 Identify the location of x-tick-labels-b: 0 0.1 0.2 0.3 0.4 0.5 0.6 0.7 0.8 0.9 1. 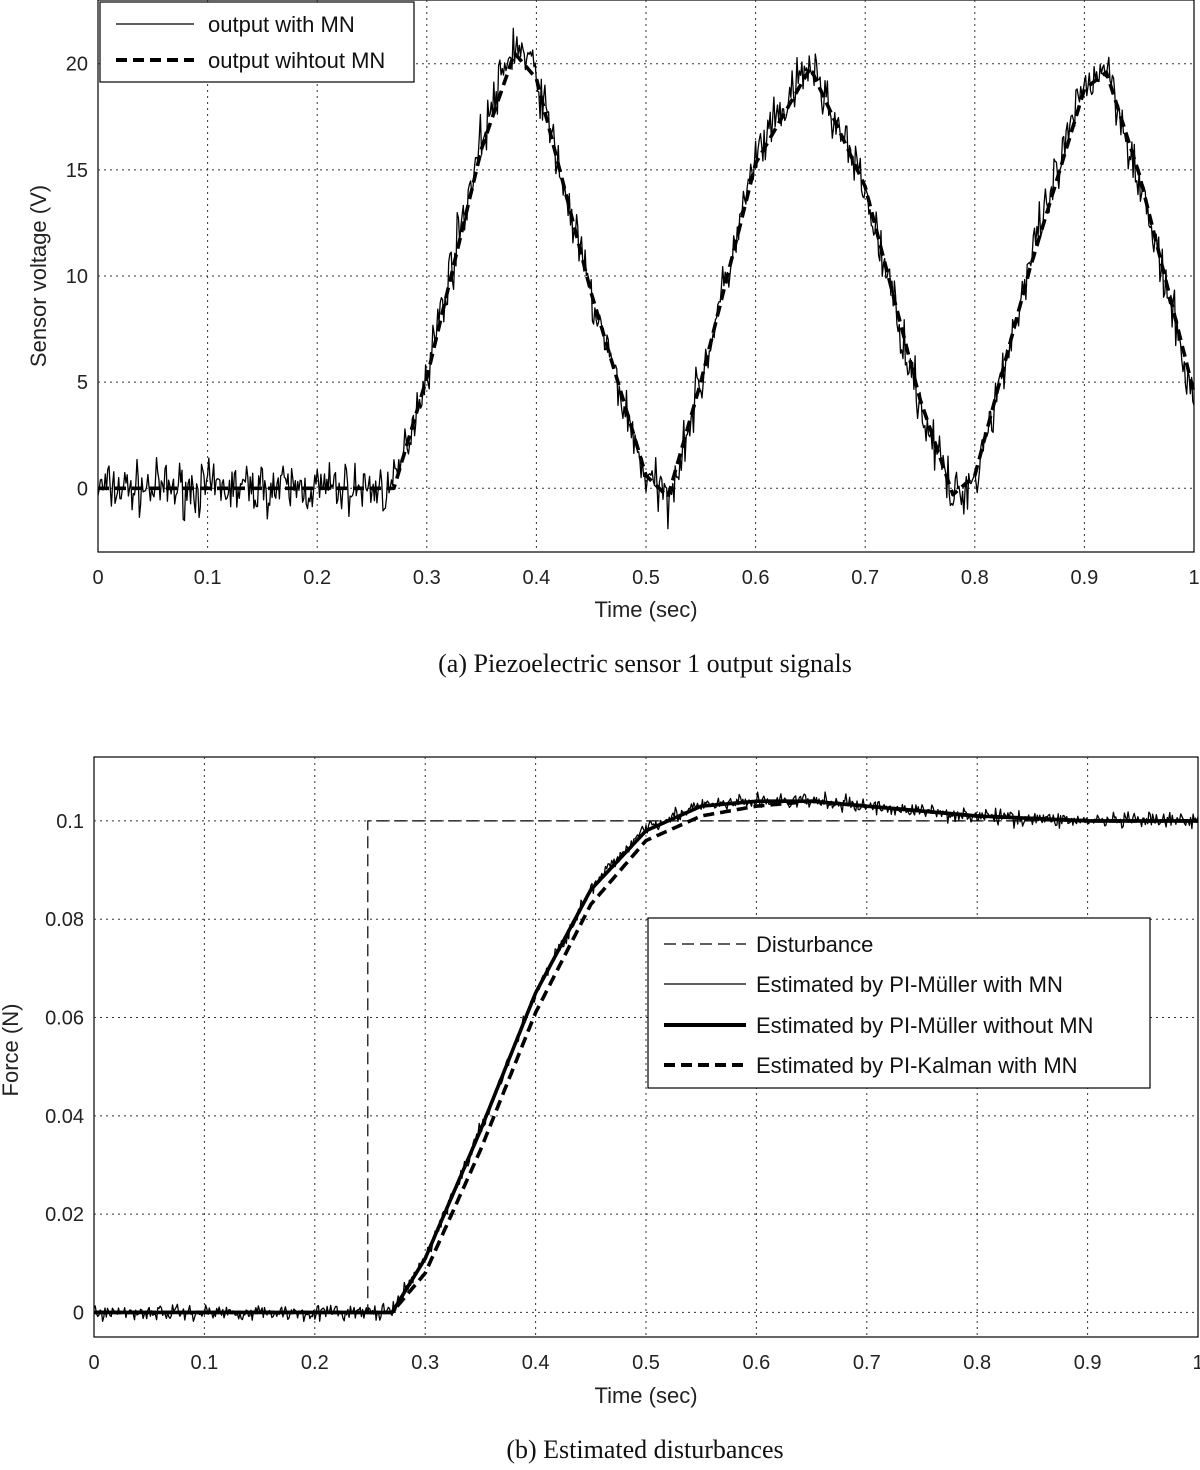
(644, 1363).